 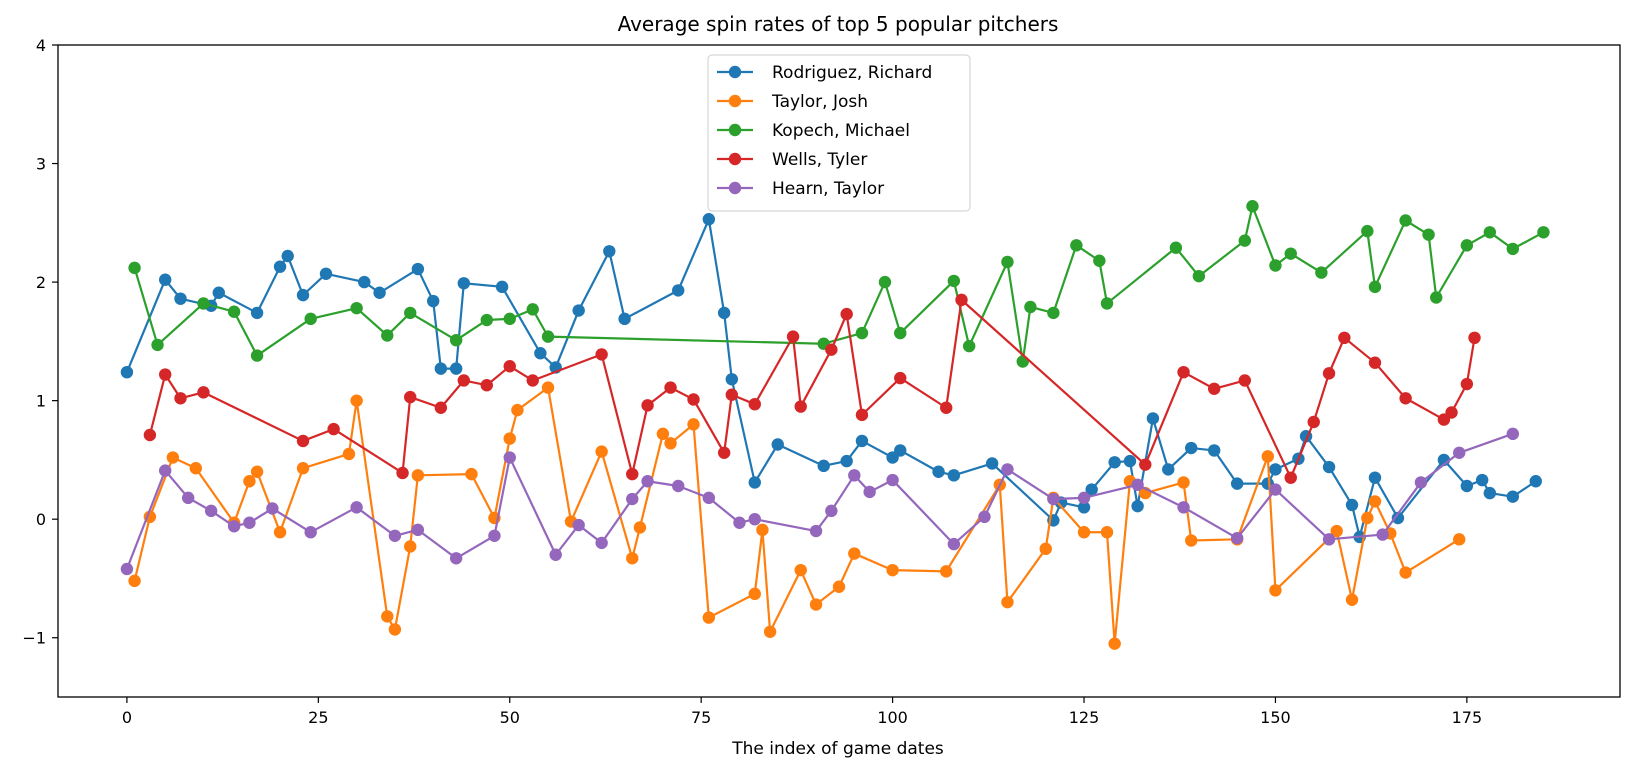 I want to click on legend-label: Rodriguez, Richard, so click(x=852, y=73).